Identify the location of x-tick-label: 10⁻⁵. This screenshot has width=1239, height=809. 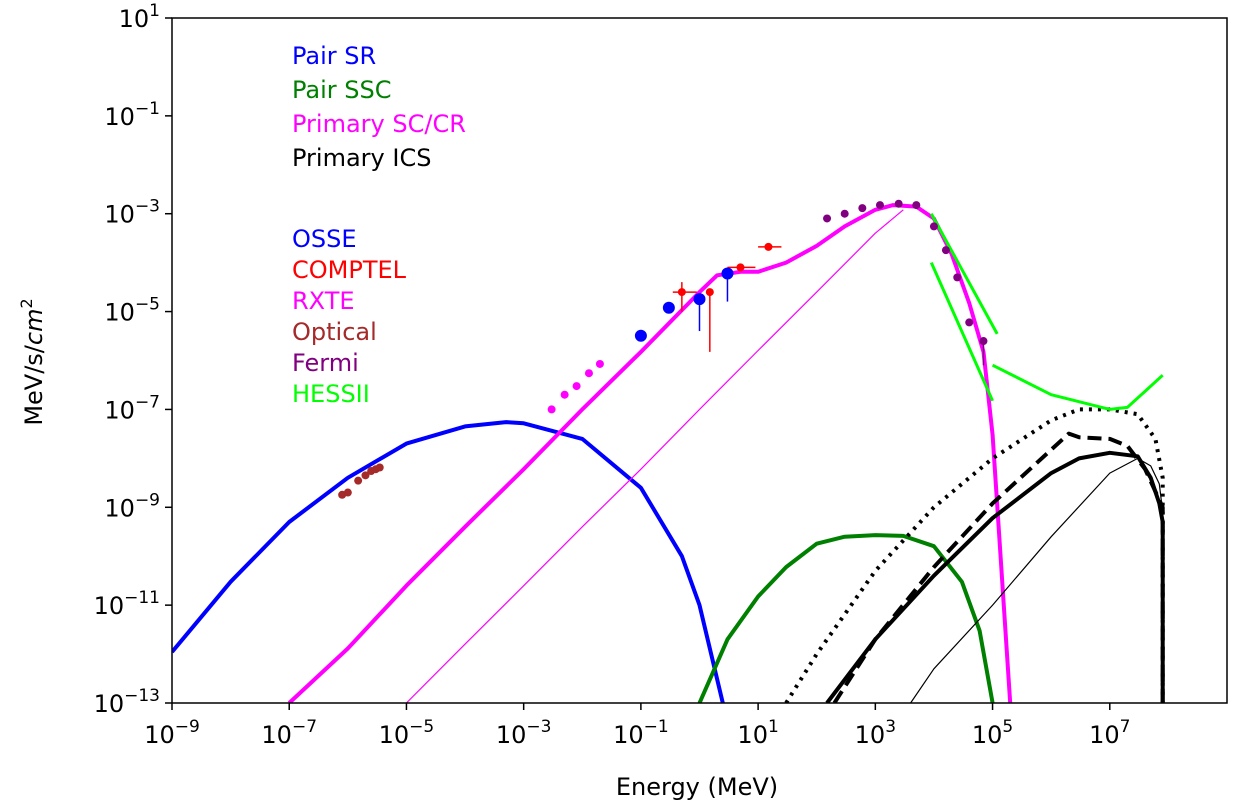
(407, 733).